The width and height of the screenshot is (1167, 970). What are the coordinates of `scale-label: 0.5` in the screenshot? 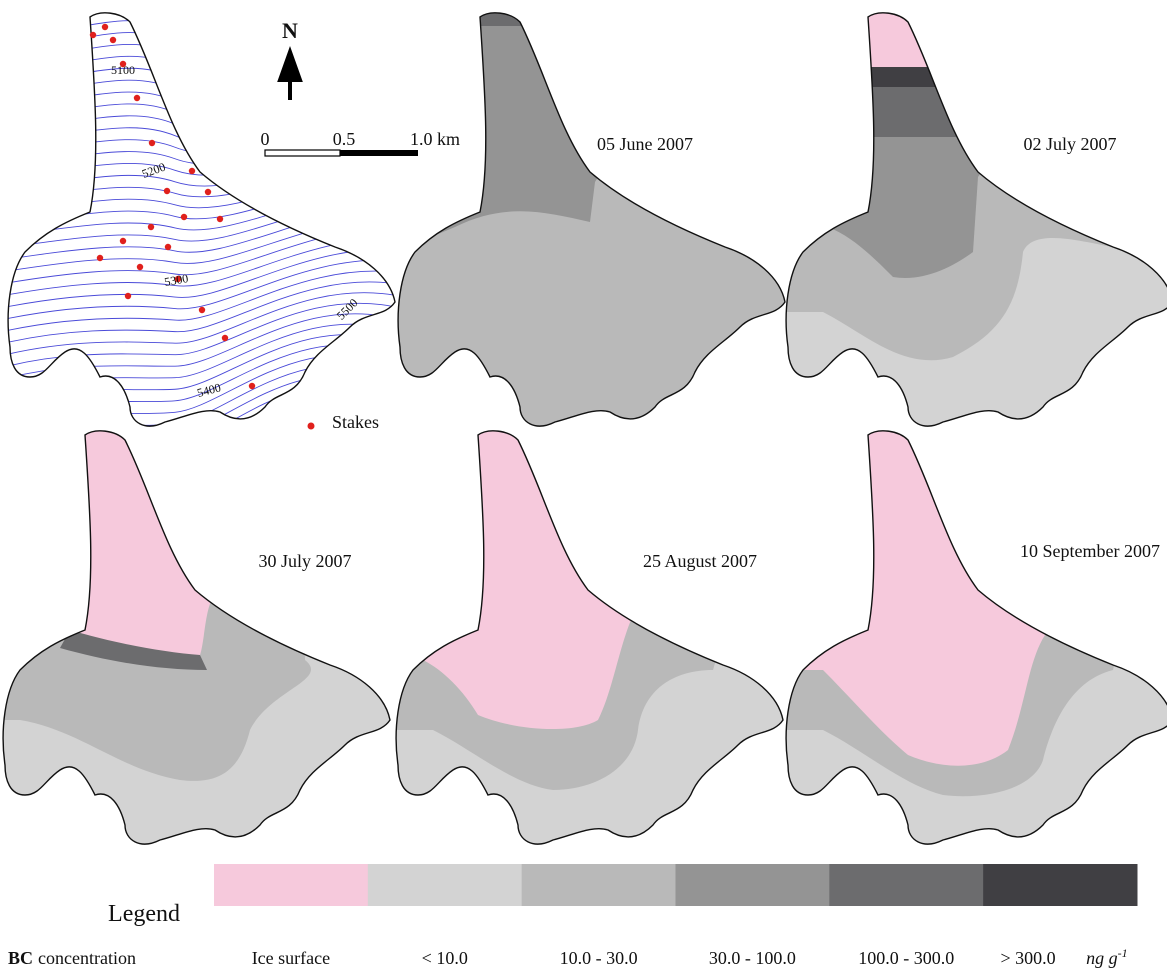 It's located at (344, 139).